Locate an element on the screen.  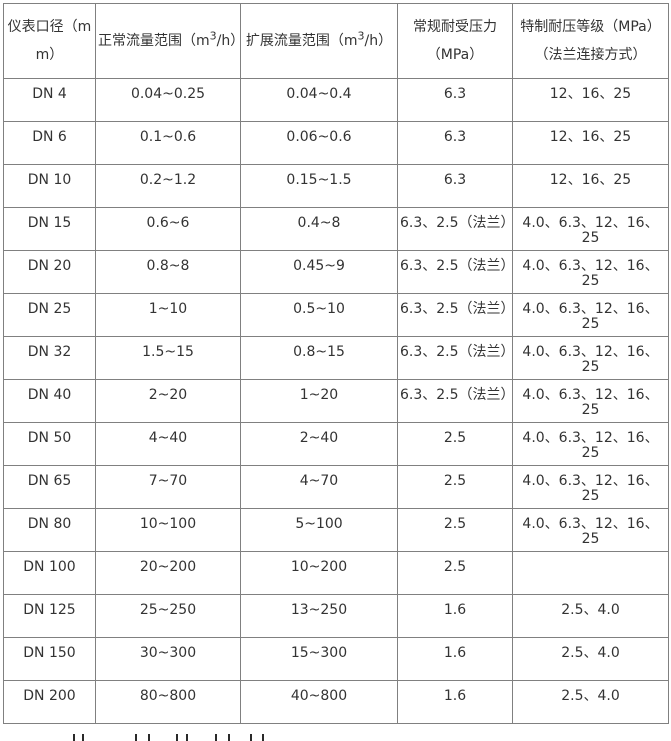
column-header-2: 扩展流量范围（m3/h） is located at coordinates (319, 41).